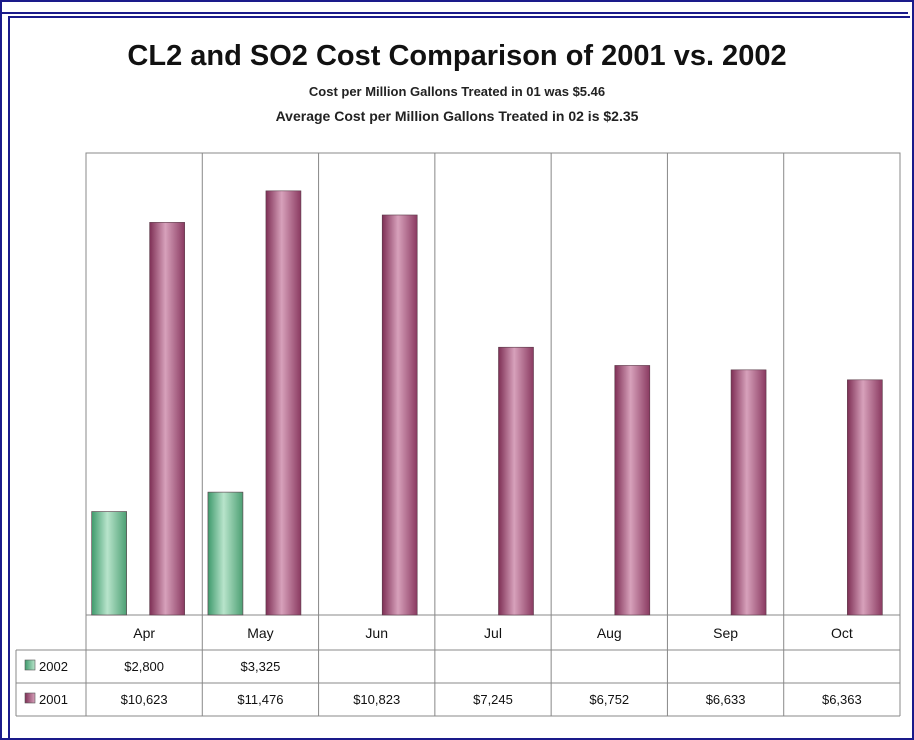 The height and width of the screenshot is (740, 914). Describe the element at coordinates (260, 699) in the screenshot. I see `table-cell-2001: $11,476` at that location.